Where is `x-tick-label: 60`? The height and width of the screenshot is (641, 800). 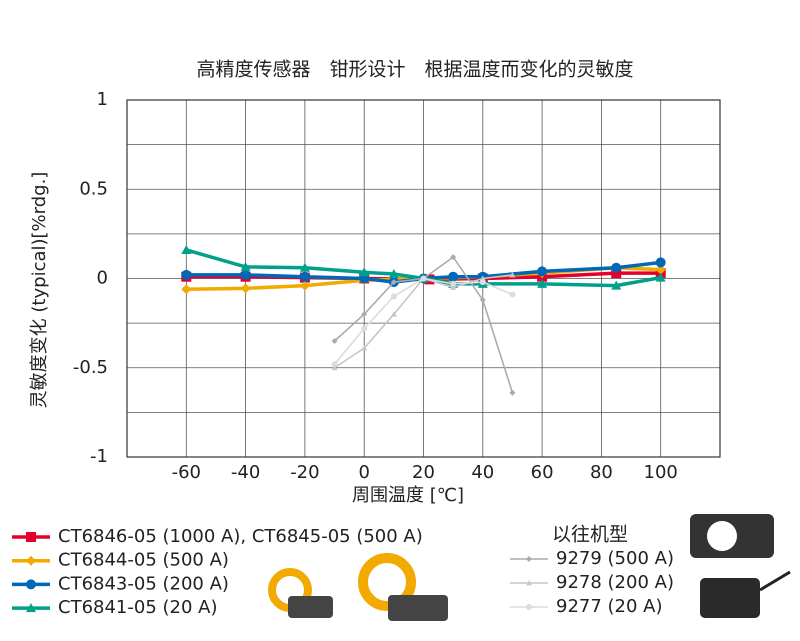 x-tick-label: 60 is located at coordinates (542, 472).